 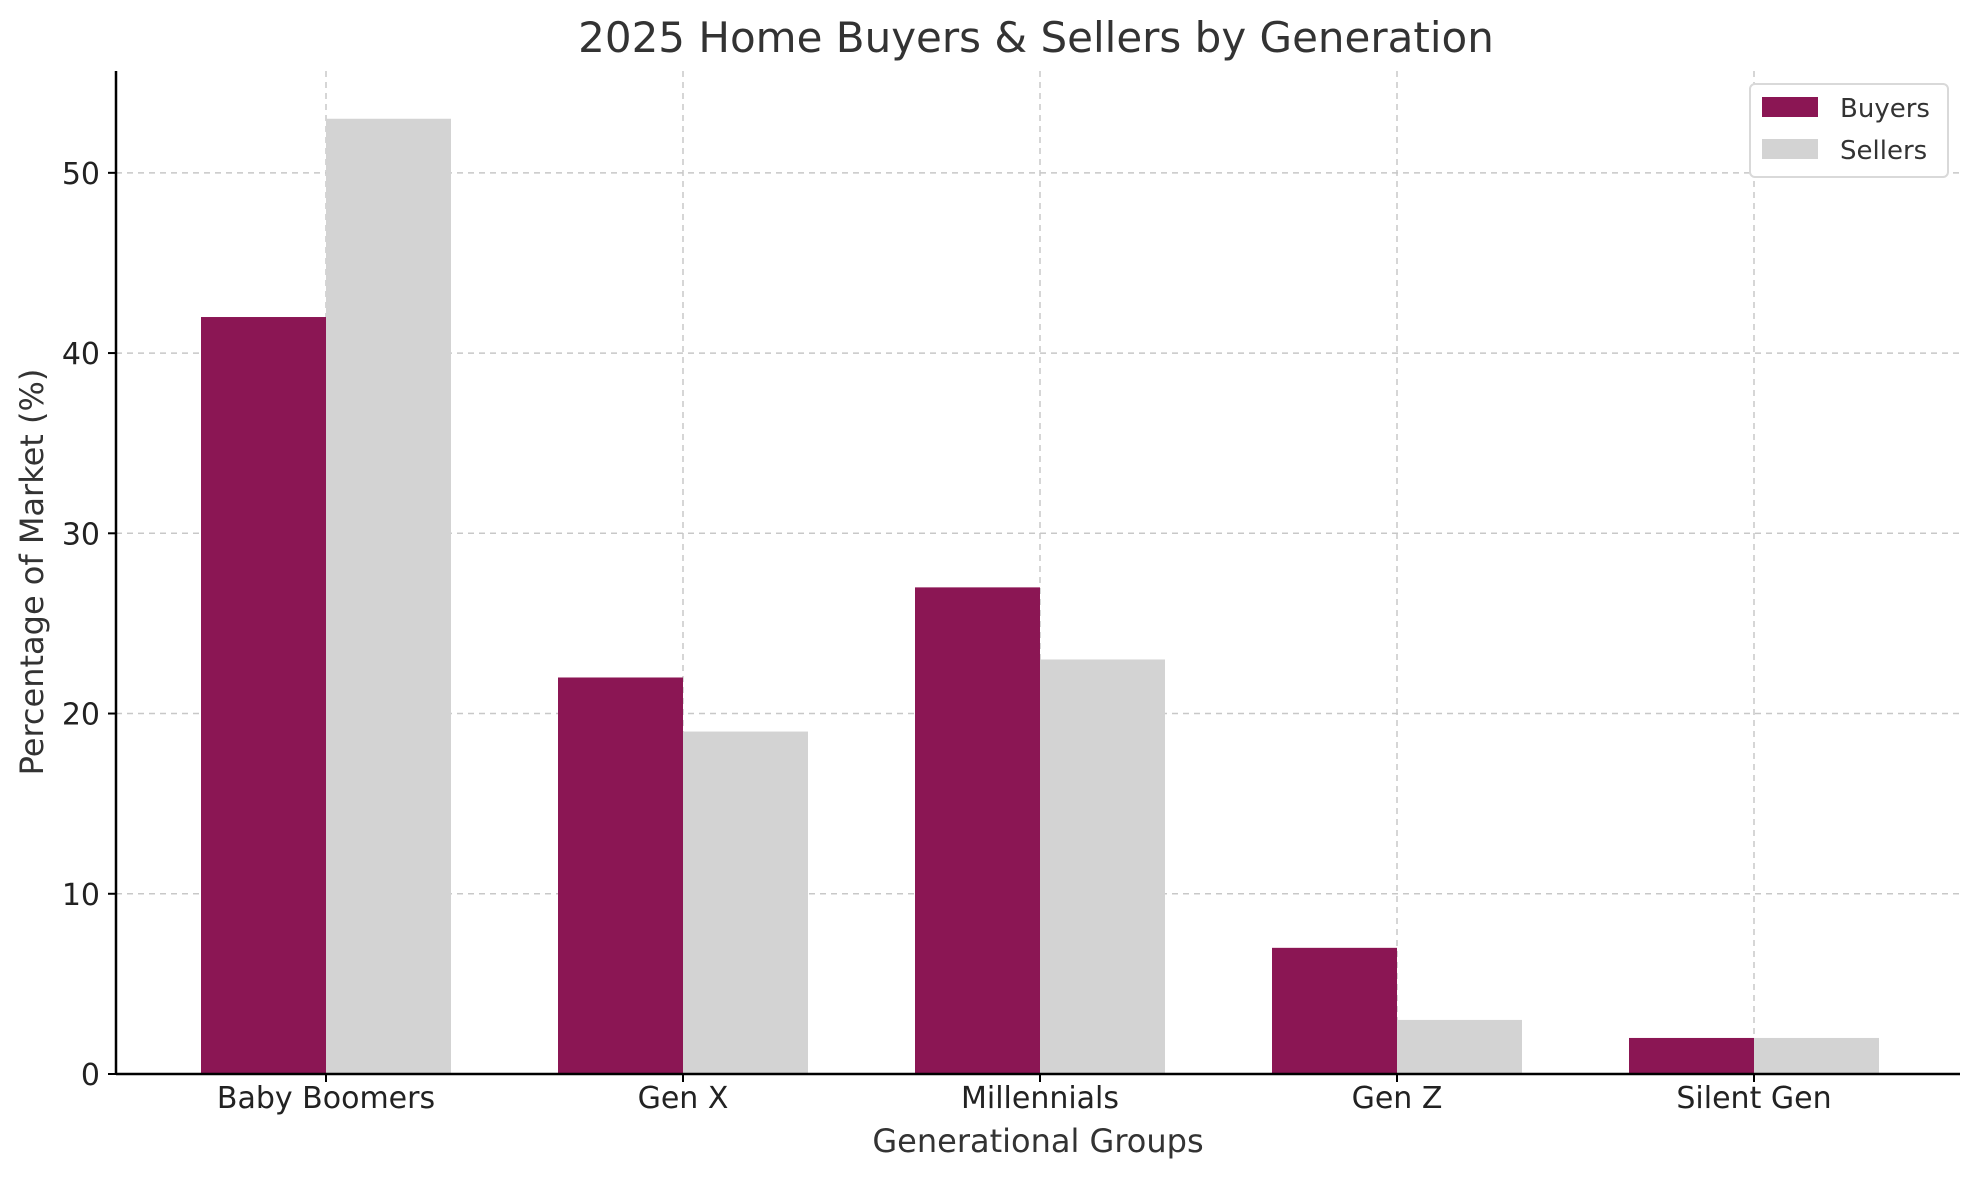 I want to click on bar-buyers-gen-z, so click(x=1334, y=1010).